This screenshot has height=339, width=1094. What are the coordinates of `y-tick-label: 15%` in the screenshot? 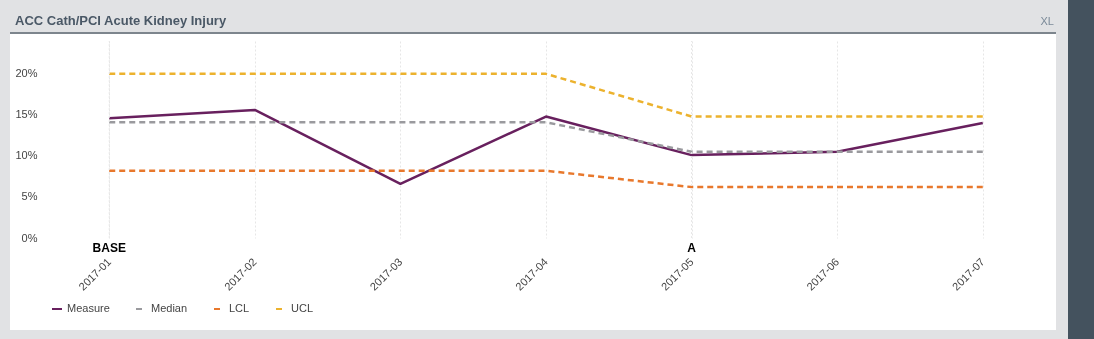 It's located at (26, 114).